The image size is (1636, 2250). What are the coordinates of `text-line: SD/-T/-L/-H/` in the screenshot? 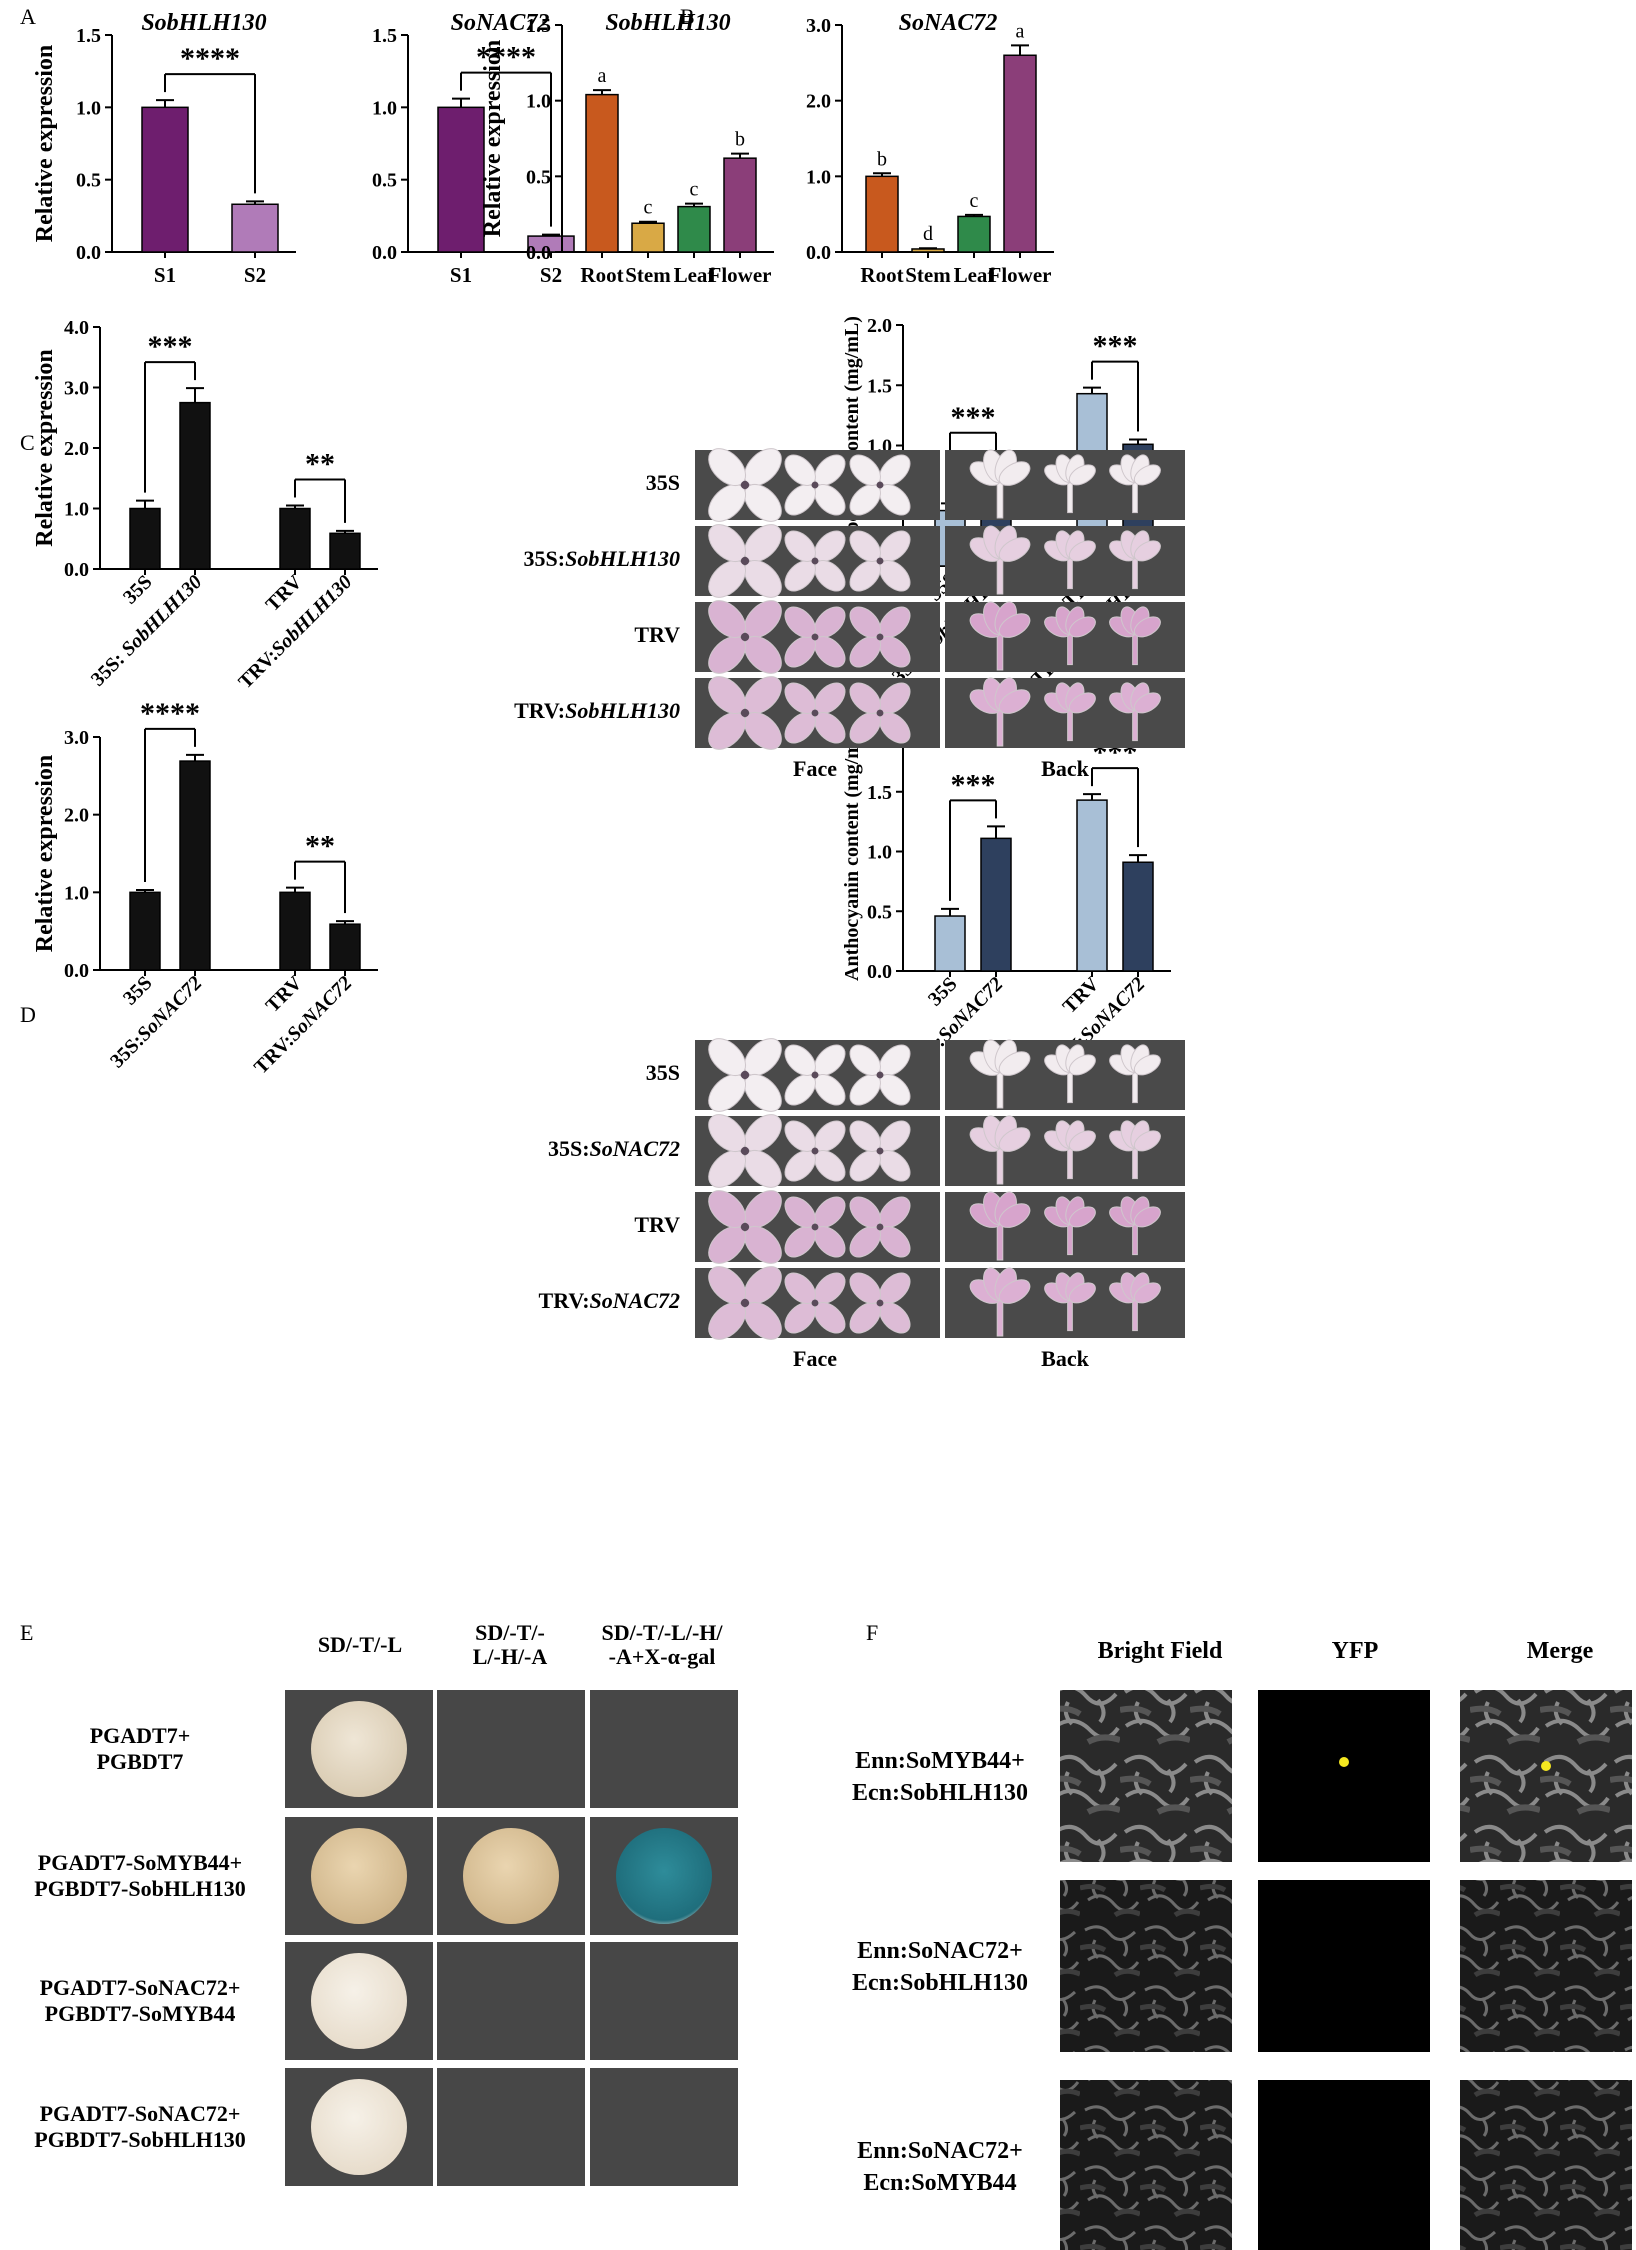 It's located at (662, 1632).